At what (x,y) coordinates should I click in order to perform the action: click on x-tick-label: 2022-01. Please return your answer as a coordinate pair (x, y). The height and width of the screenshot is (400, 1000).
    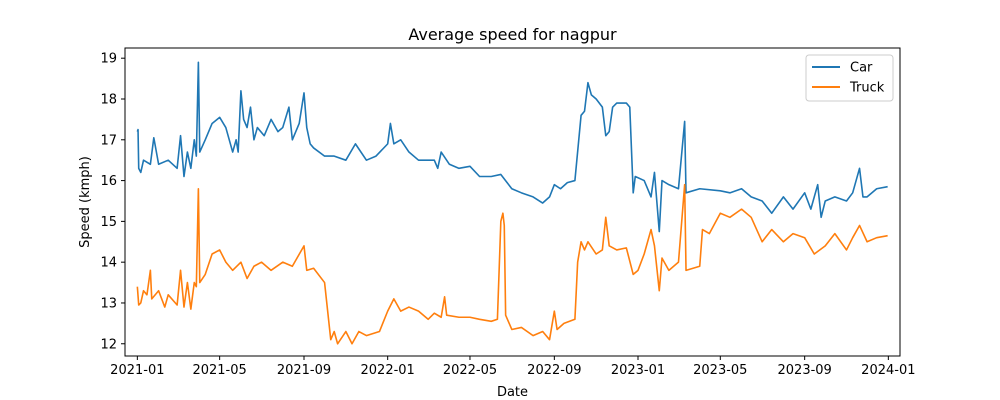
    Looking at the image, I should click on (388, 370).